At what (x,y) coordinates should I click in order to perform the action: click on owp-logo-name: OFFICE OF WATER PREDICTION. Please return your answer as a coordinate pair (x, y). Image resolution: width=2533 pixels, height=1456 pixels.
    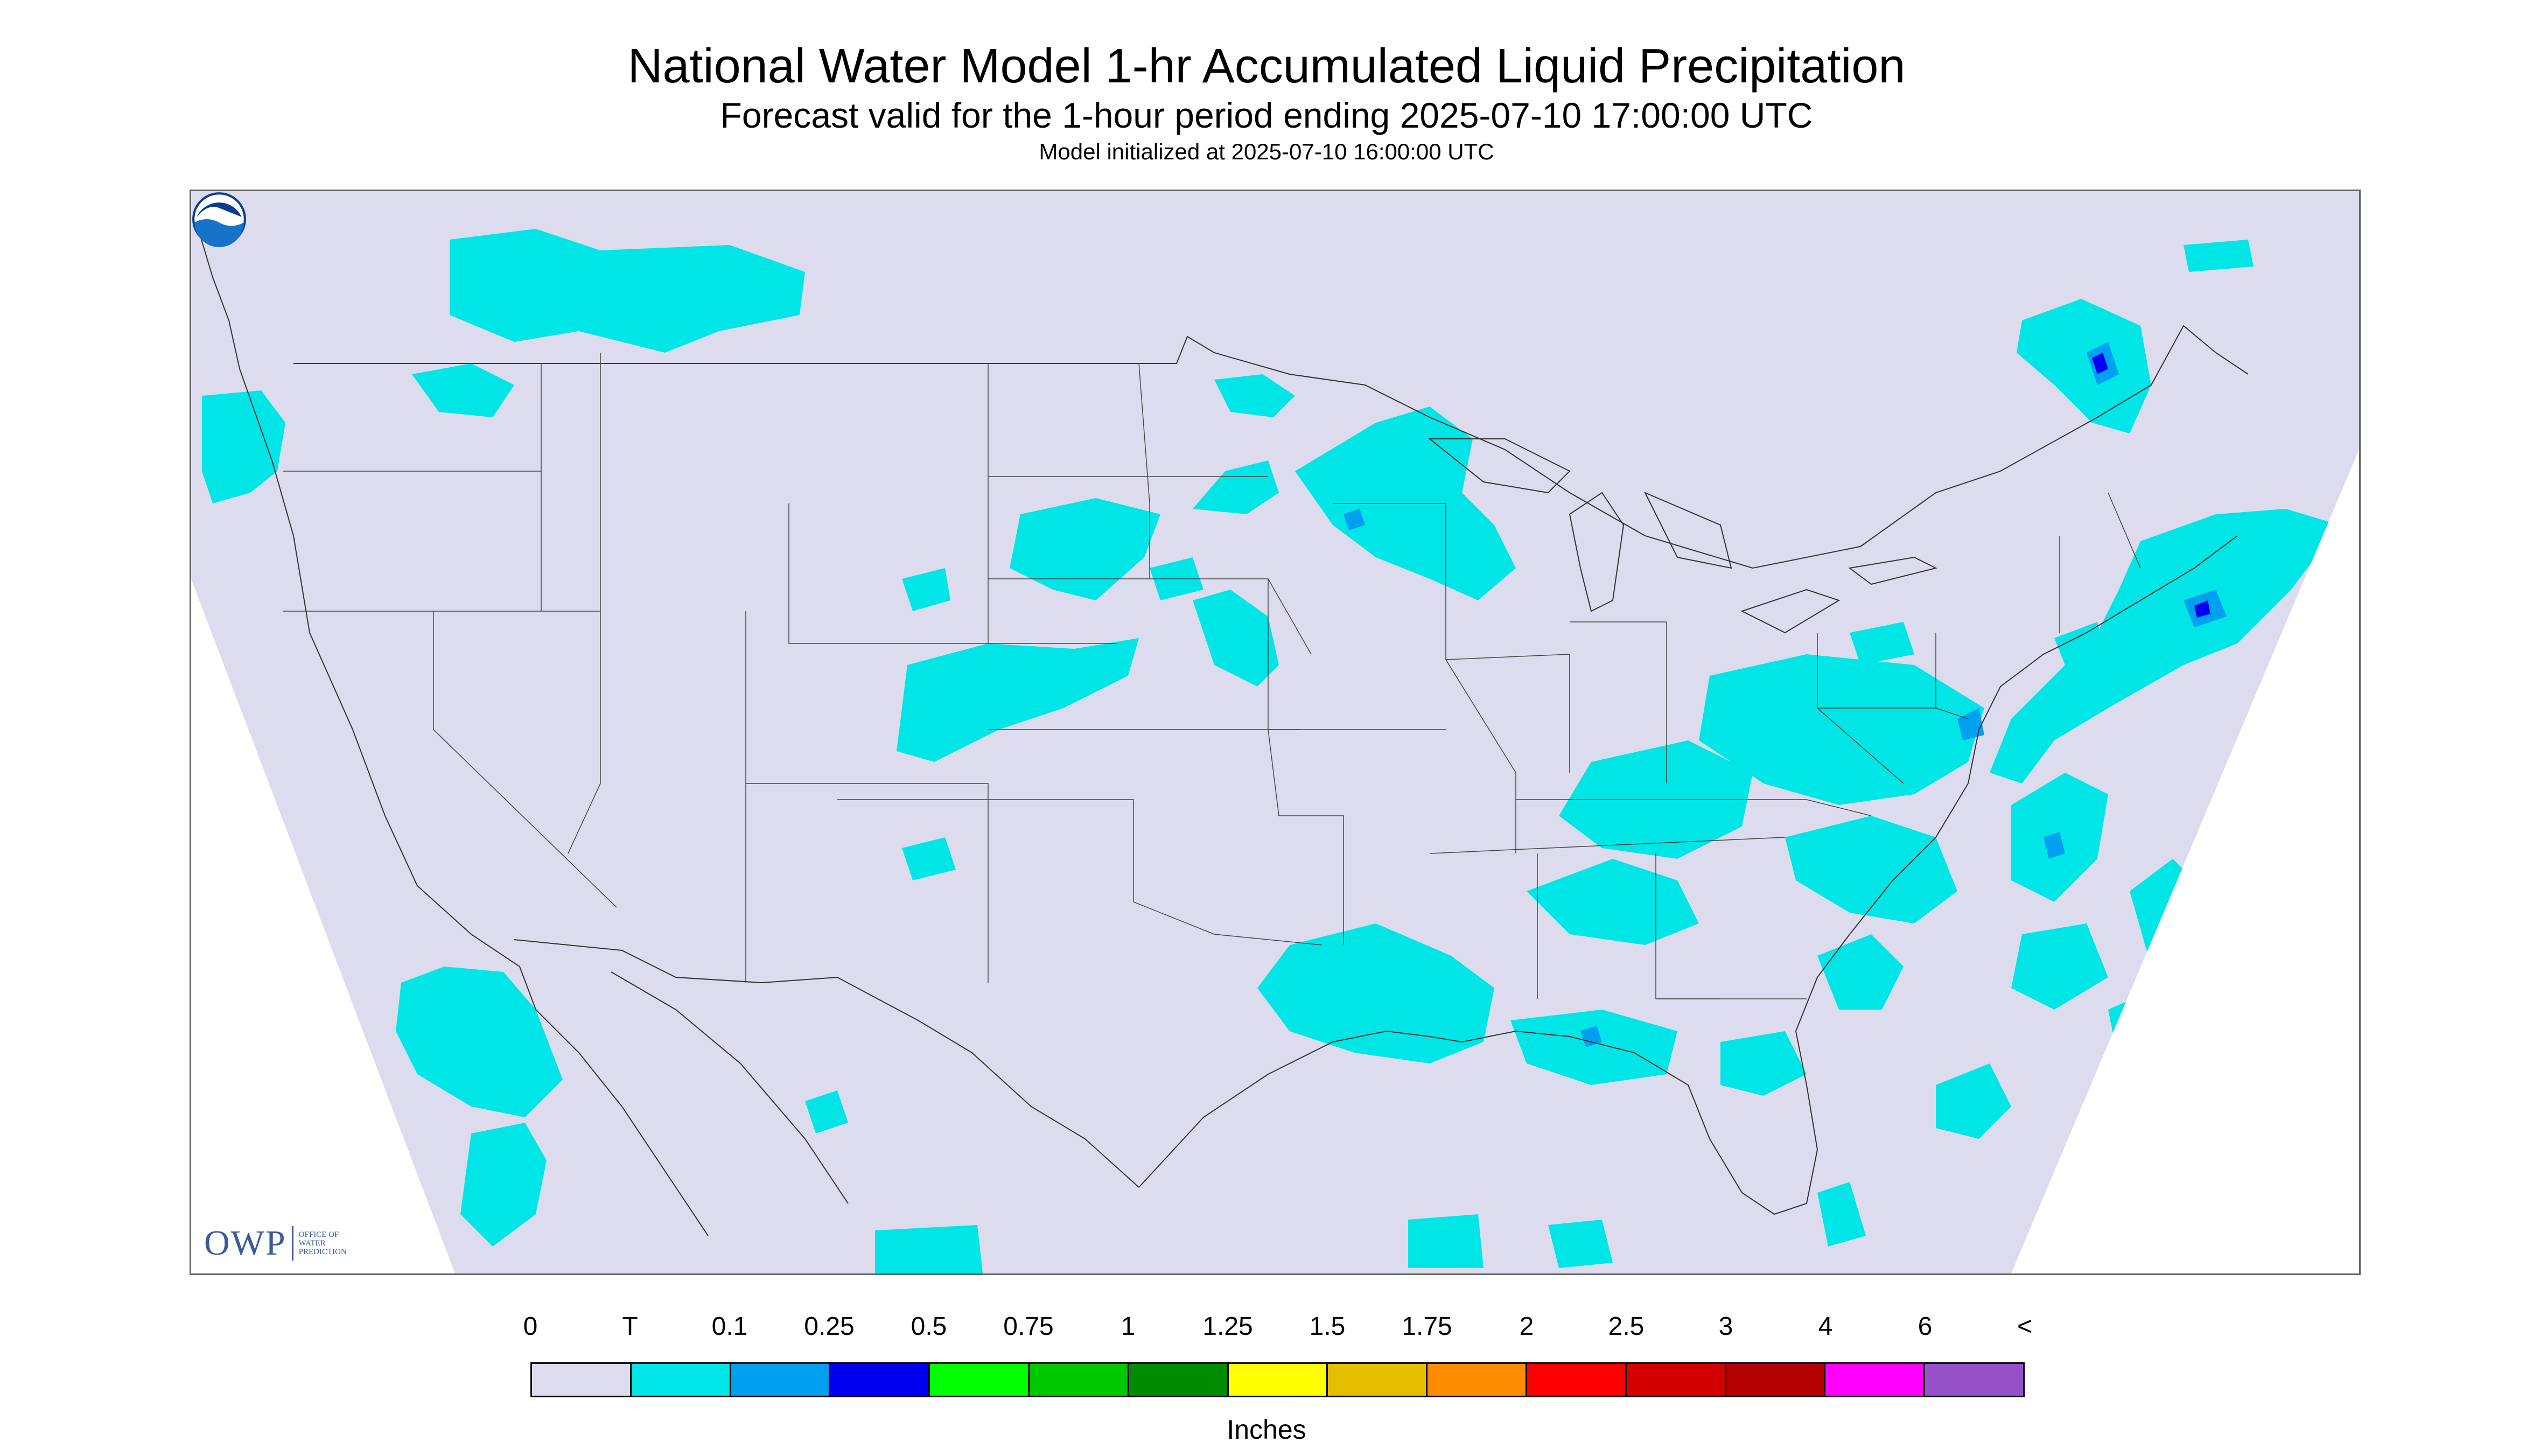
    Looking at the image, I should click on (323, 1243).